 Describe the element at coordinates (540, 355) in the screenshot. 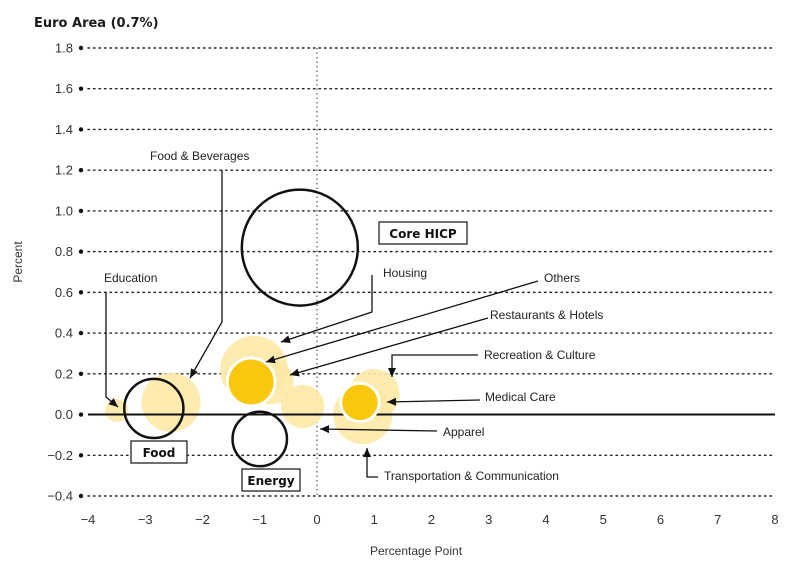

I see `annotation-label: Recreation & Culture` at that location.